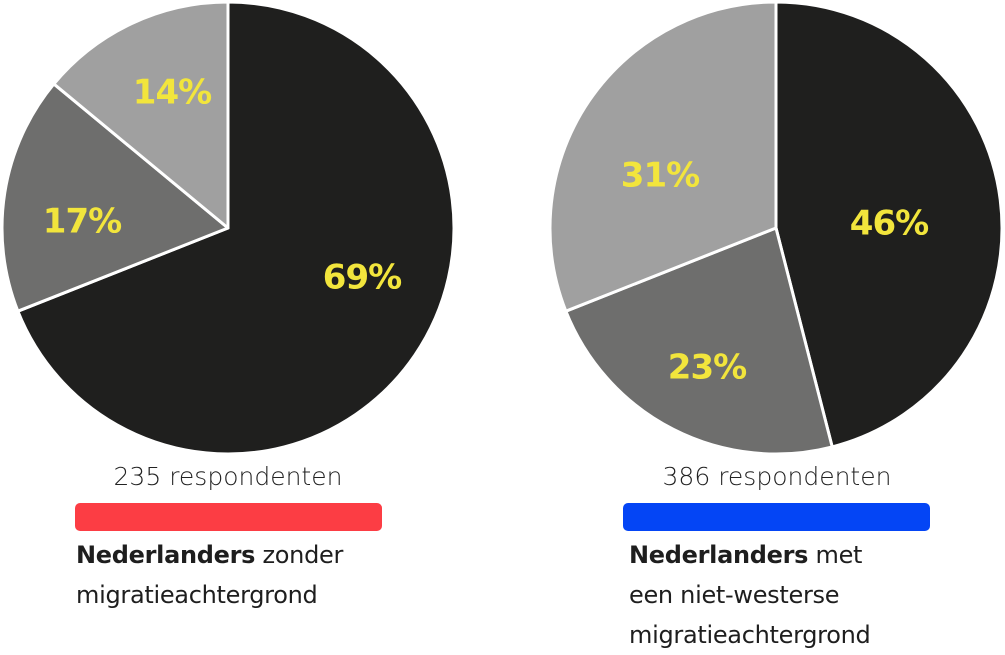  Describe the element at coordinates (777, 476) in the screenshot. I see `respondents-count-right: 386 respondenten` at that location.